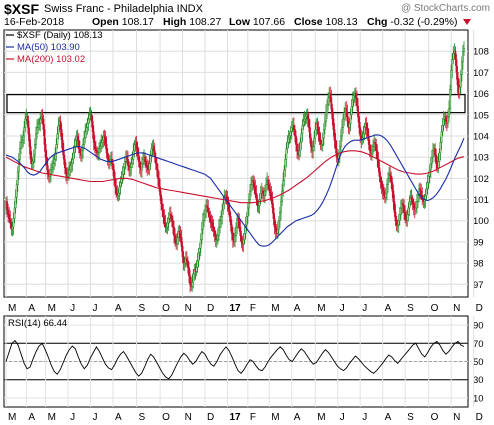  What do you see at coordinates (481, 73) in the screenshot?
I see `price-tick-label: 107` at bounding box center [481, 73].